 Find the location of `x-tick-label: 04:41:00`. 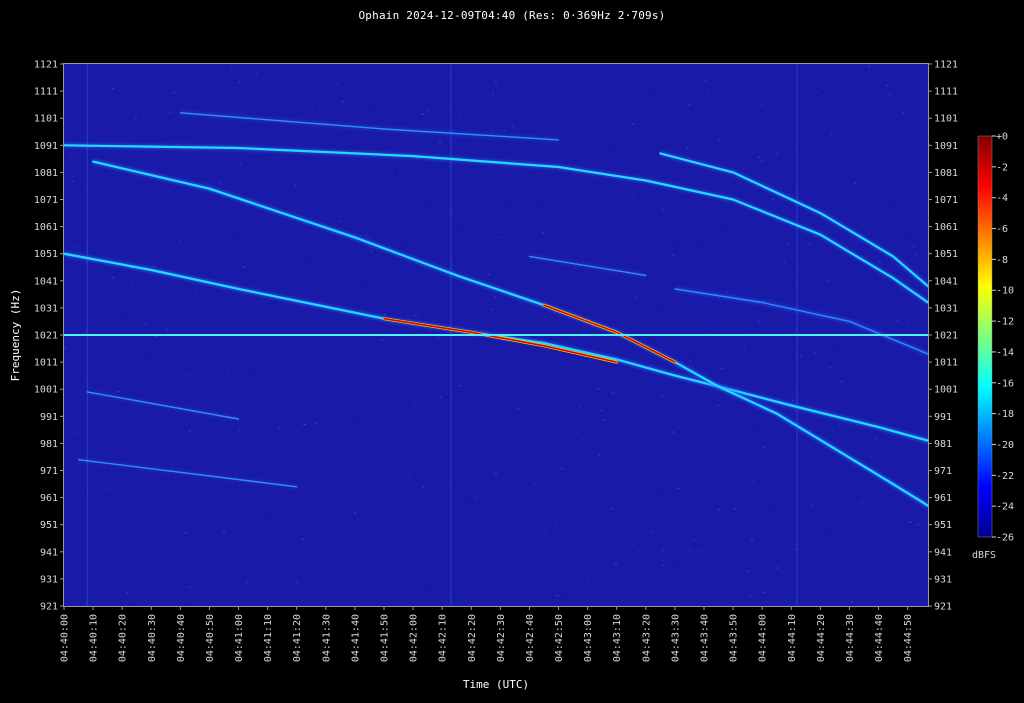

x-tick-label: 04:41:00 is located at coordinates (239, 638).